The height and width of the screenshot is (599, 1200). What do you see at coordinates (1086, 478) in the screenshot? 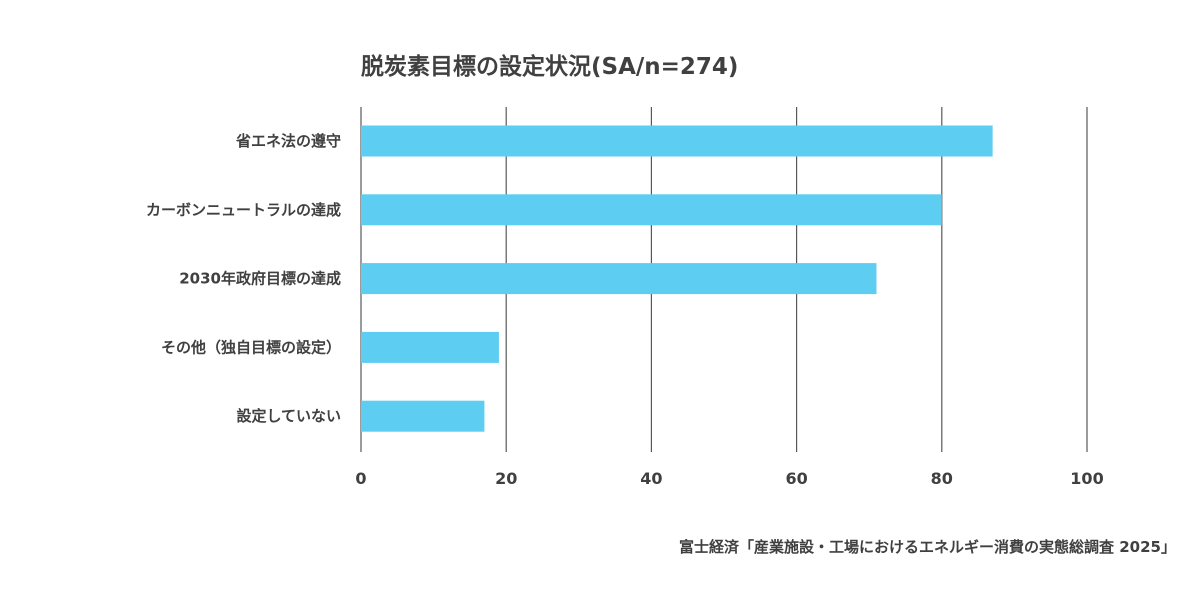
I see `x-tick-label-100: 100` at bounding box center [1086, 478].